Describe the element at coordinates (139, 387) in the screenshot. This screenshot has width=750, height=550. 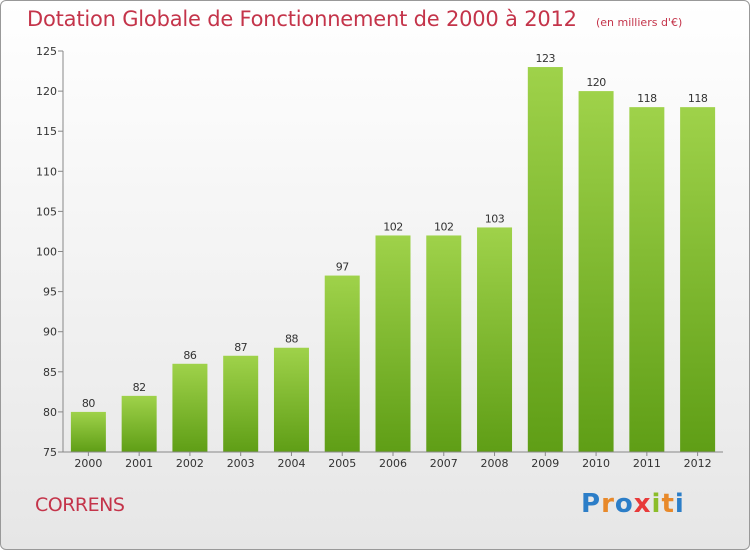
I see `bar-value-label: 82` at that location.